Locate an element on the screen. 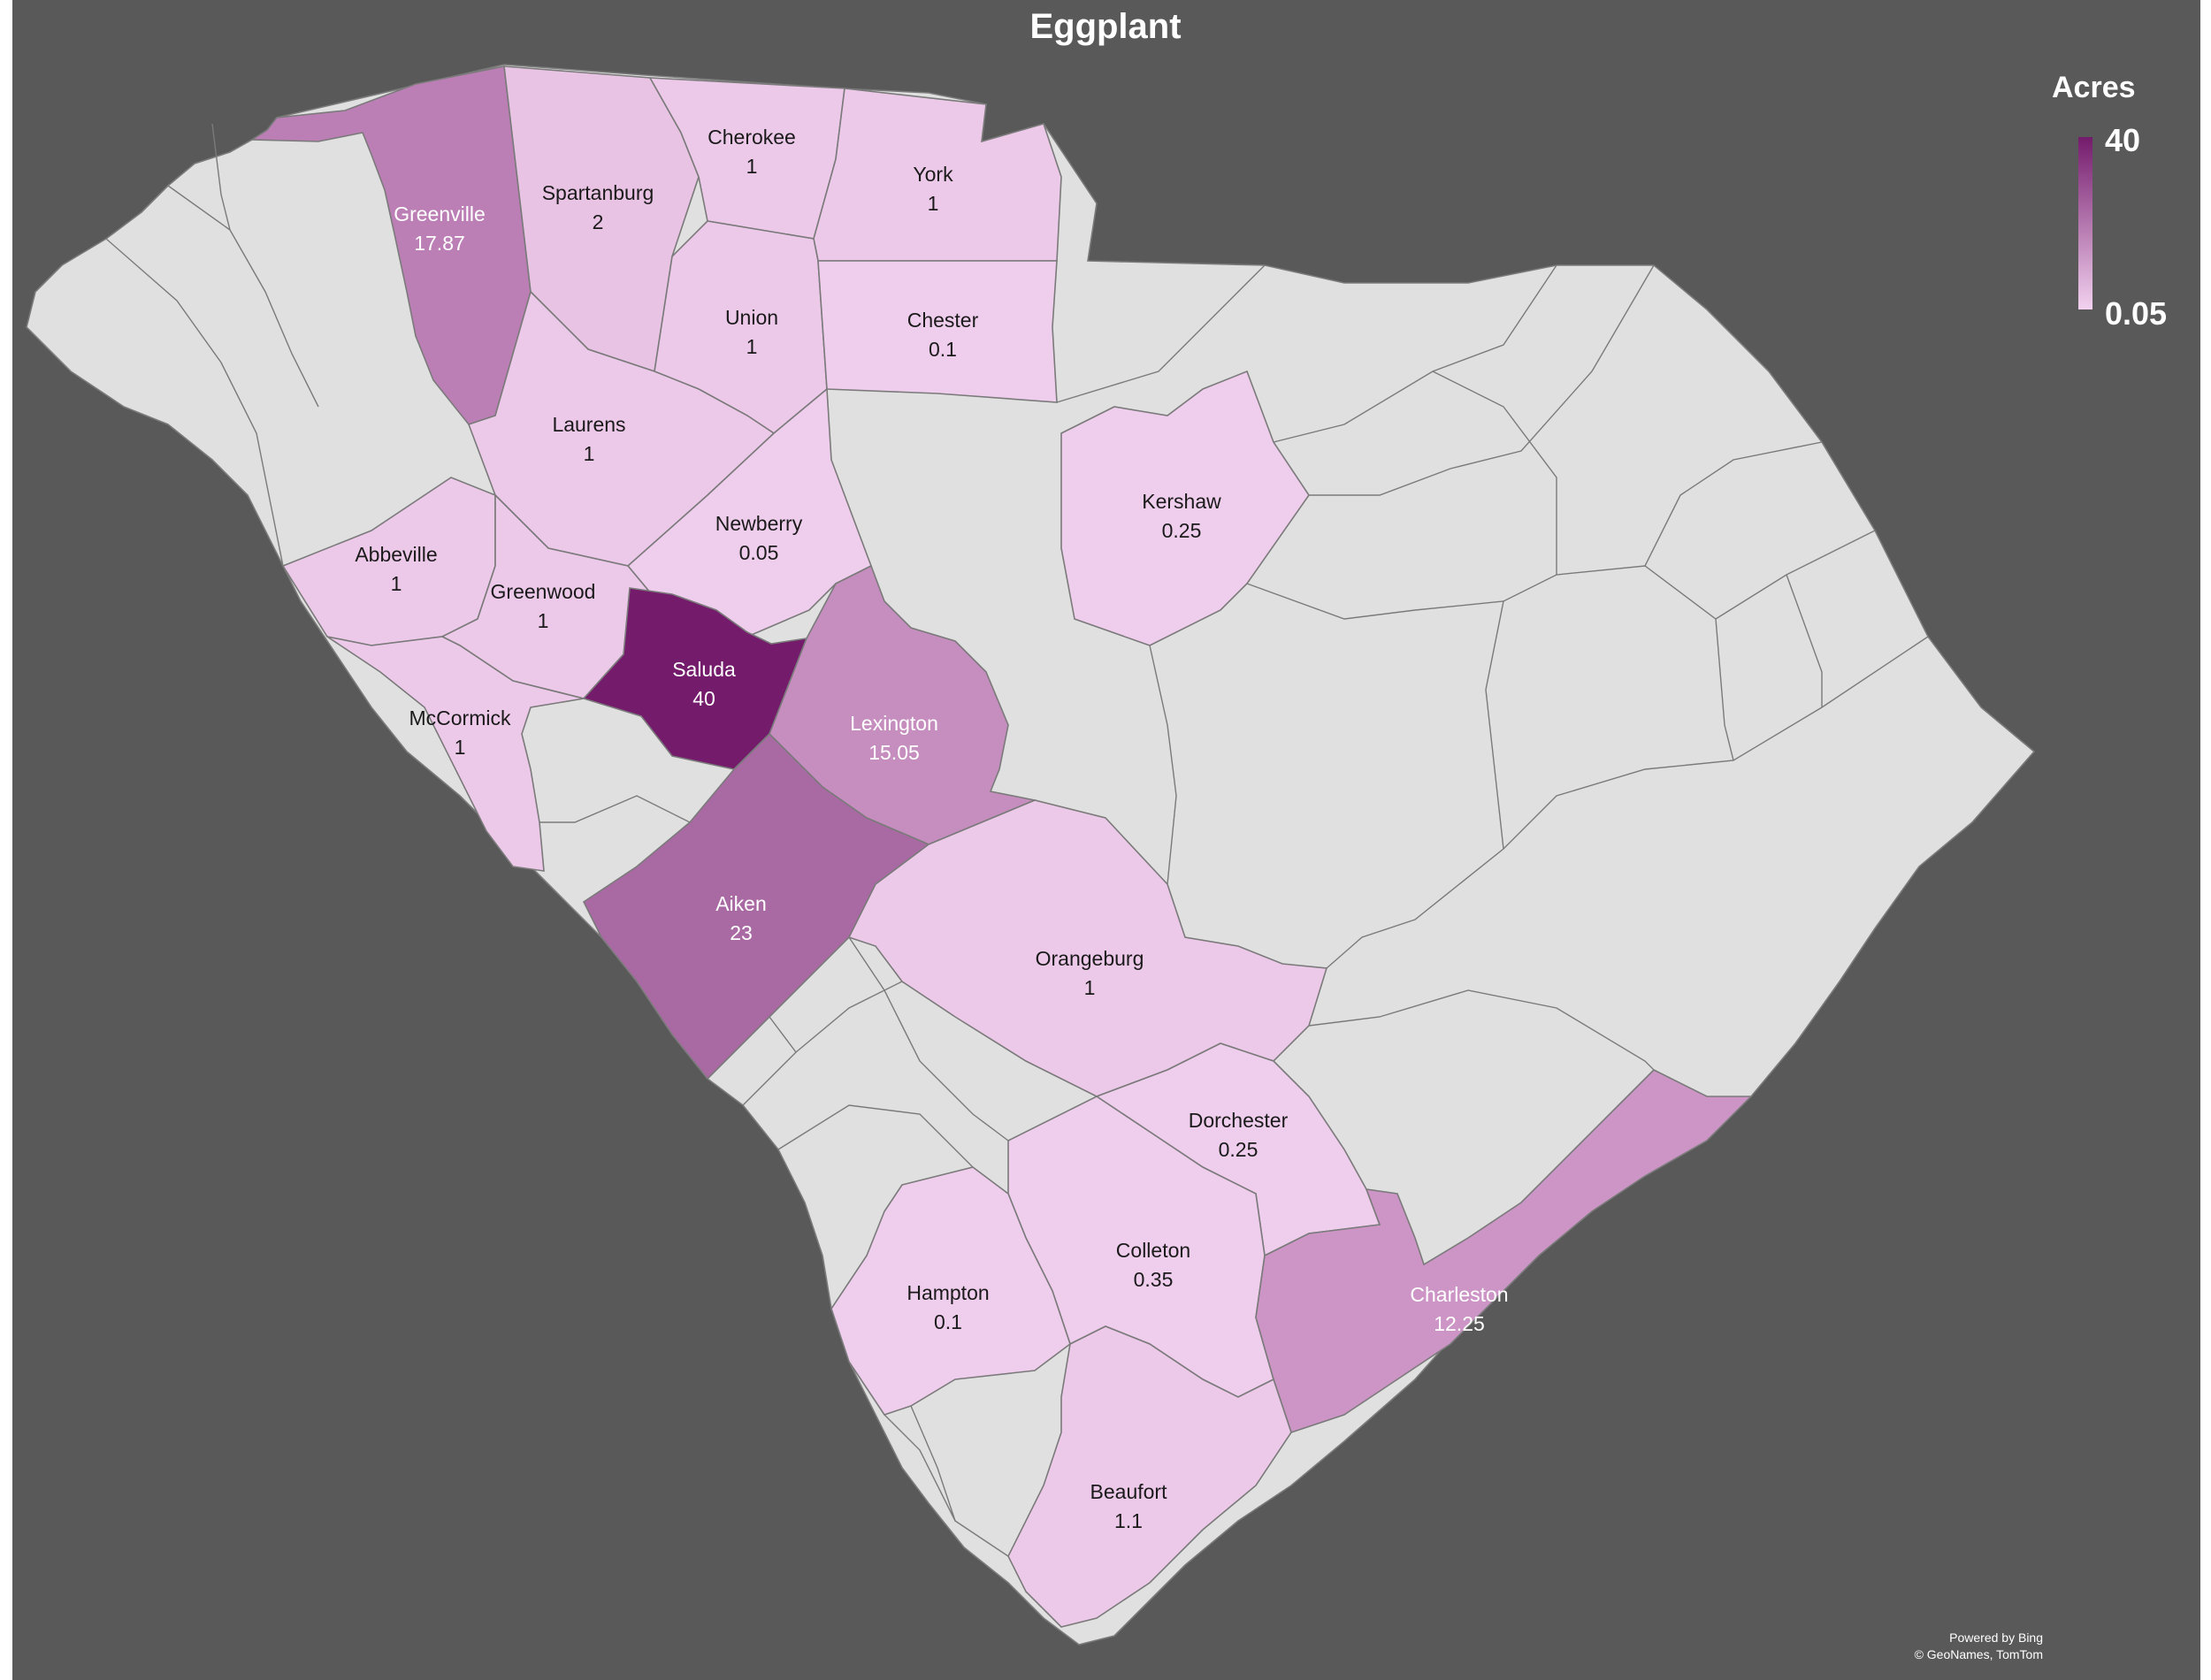 Image resolution: width=2211 pixels, height=1680 pixels. county-name-beaufort: Beaufort is located at coordinates (1129, 1491).